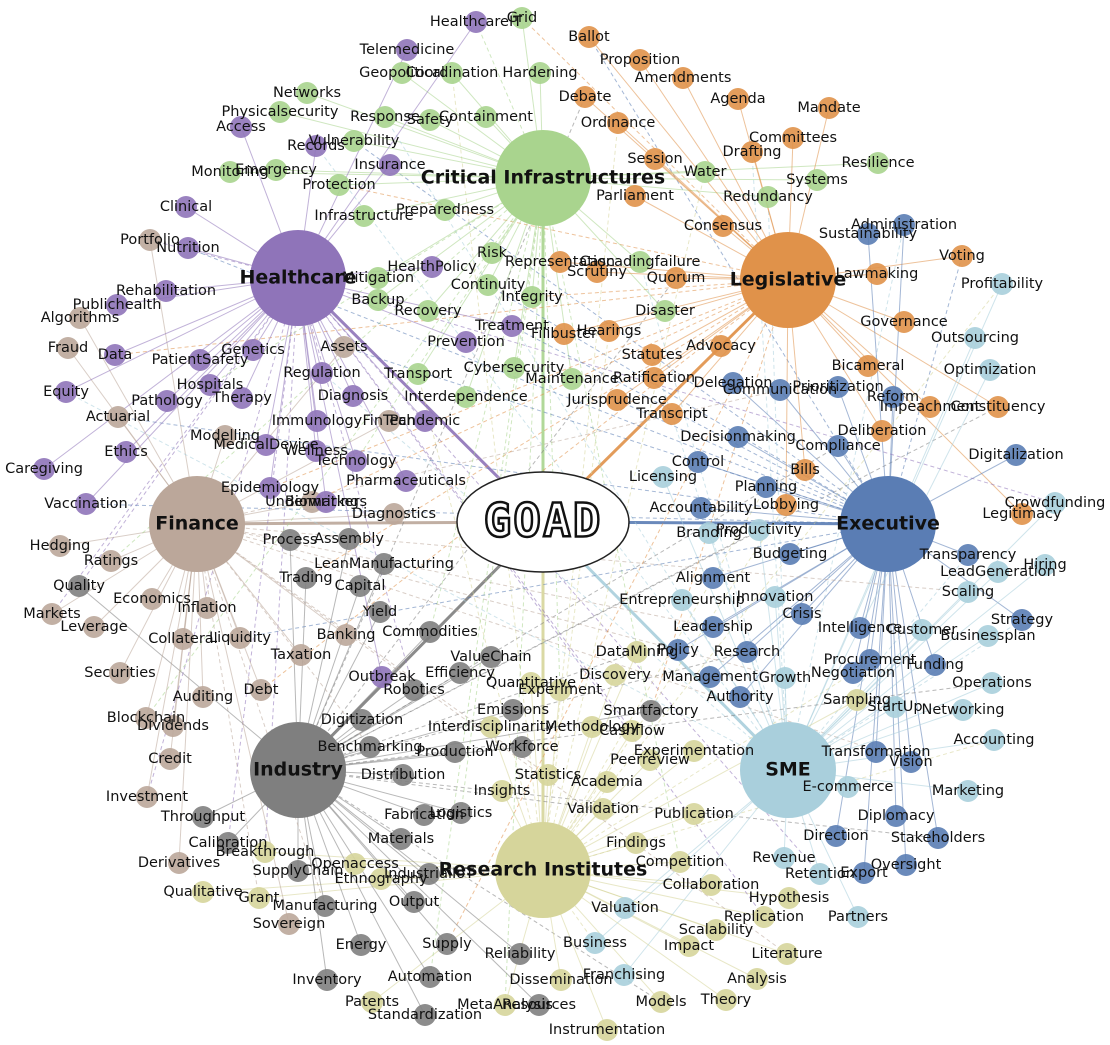 The height and width of the screenshot is (1045, 1110). I want to click on node-label: Automation, so click(430, 977).